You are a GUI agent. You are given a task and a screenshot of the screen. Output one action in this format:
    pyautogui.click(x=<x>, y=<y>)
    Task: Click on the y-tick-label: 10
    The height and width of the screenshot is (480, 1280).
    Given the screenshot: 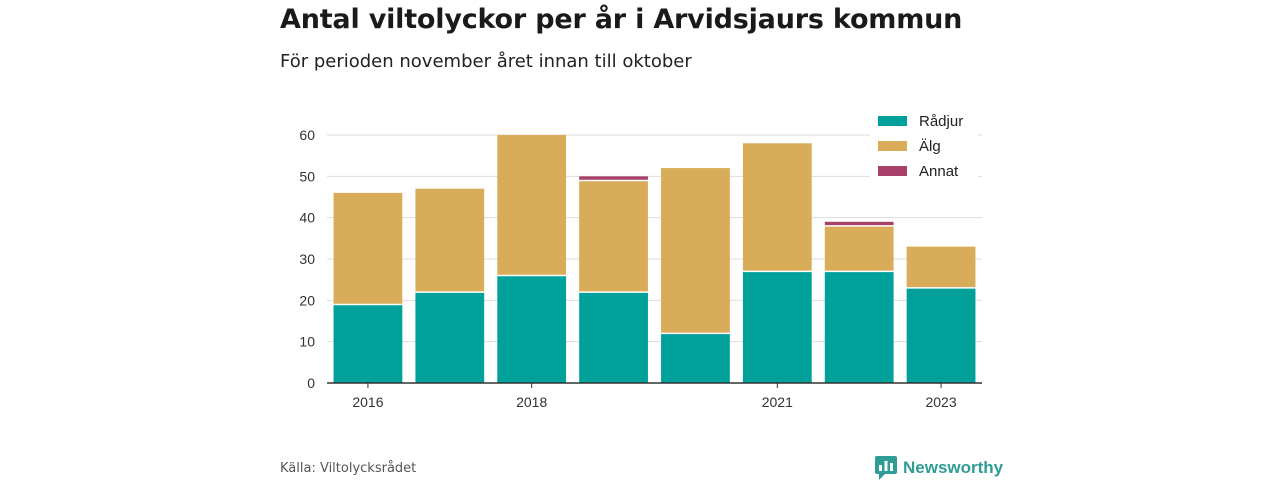 What is the action you would take?
    pyautogui.click(x=307, y=342)
    